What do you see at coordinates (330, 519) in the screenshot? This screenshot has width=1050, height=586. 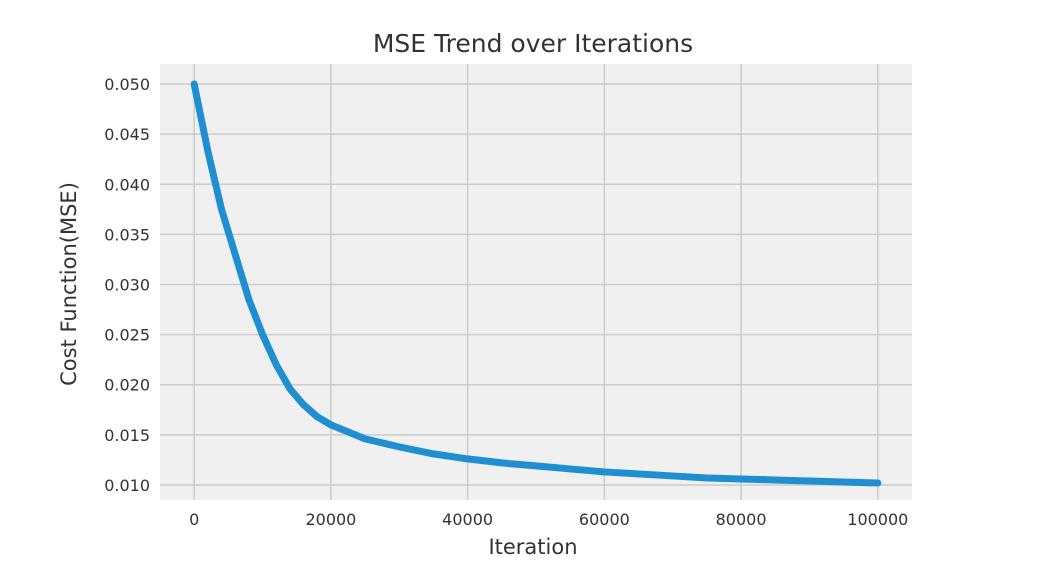 I see `x-tick-label: 20000` at bounding box center [330, 519].